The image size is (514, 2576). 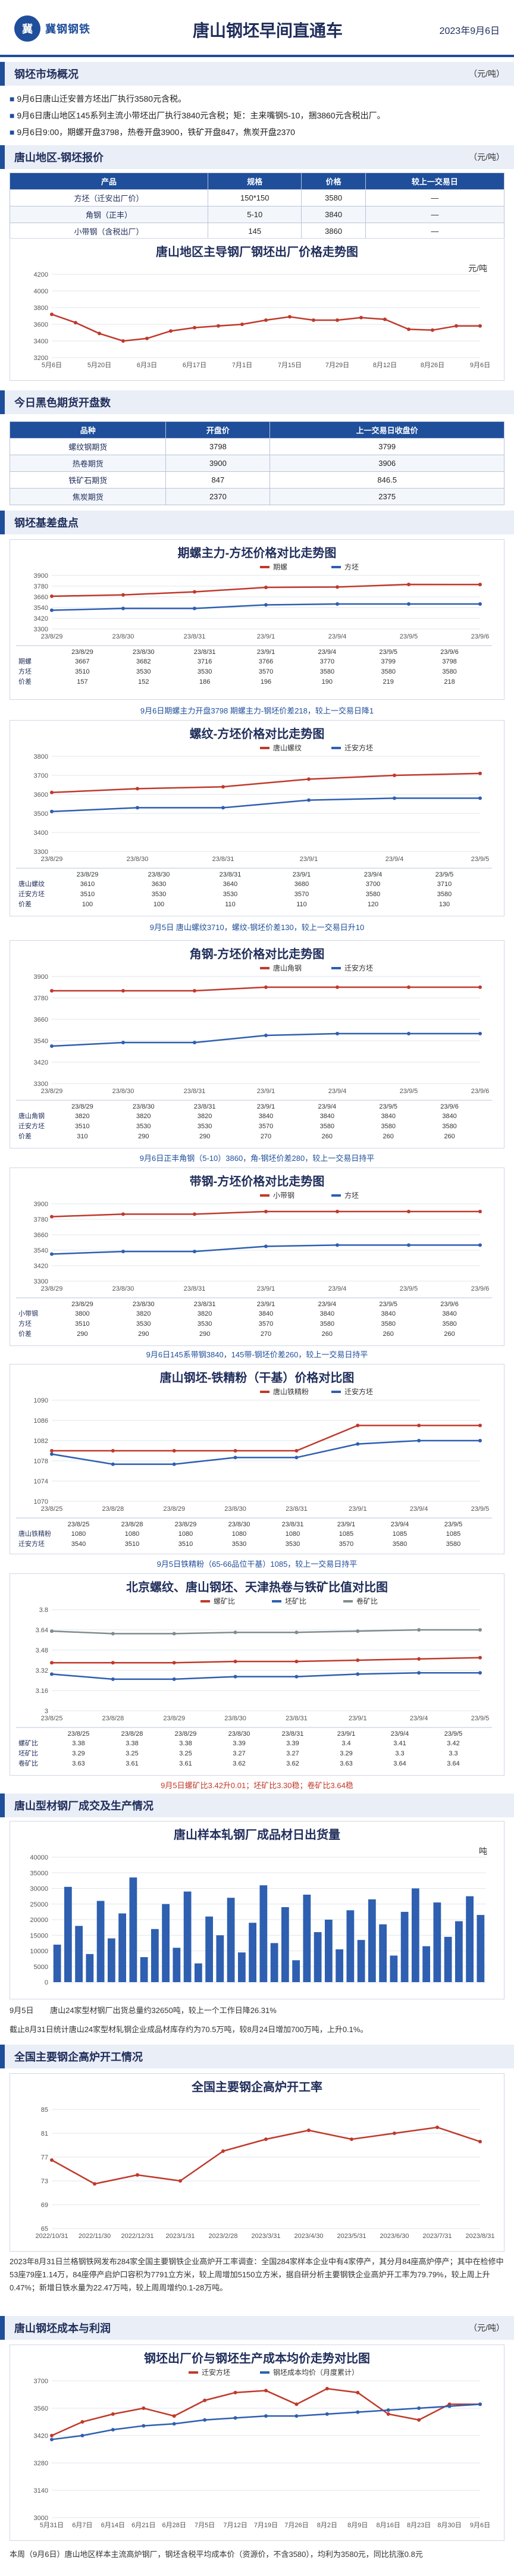 I want to click on table-cell: 3.27, so click(x=239, y=1753).